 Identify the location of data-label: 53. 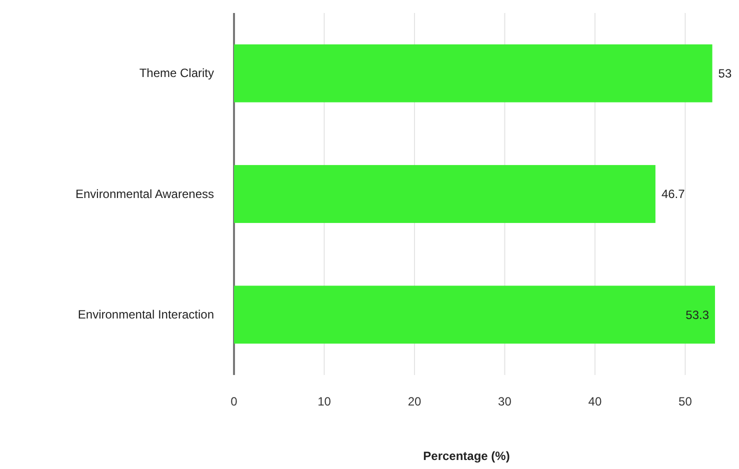
(725, 73).